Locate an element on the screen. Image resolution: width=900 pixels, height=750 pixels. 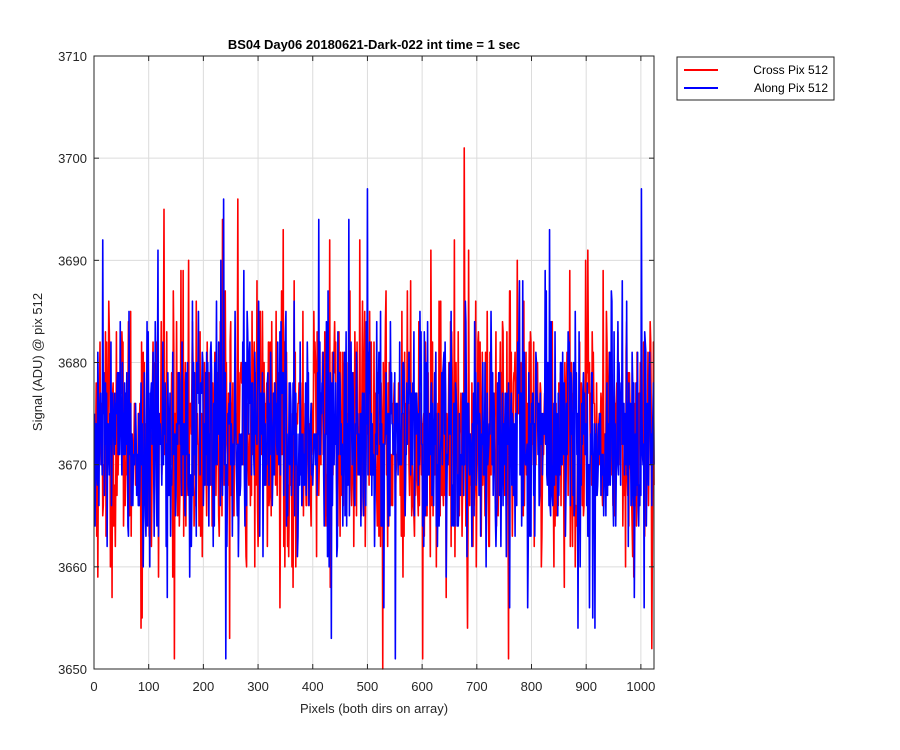
y-tick-label: 3650 is located at coordinates (72, 669).